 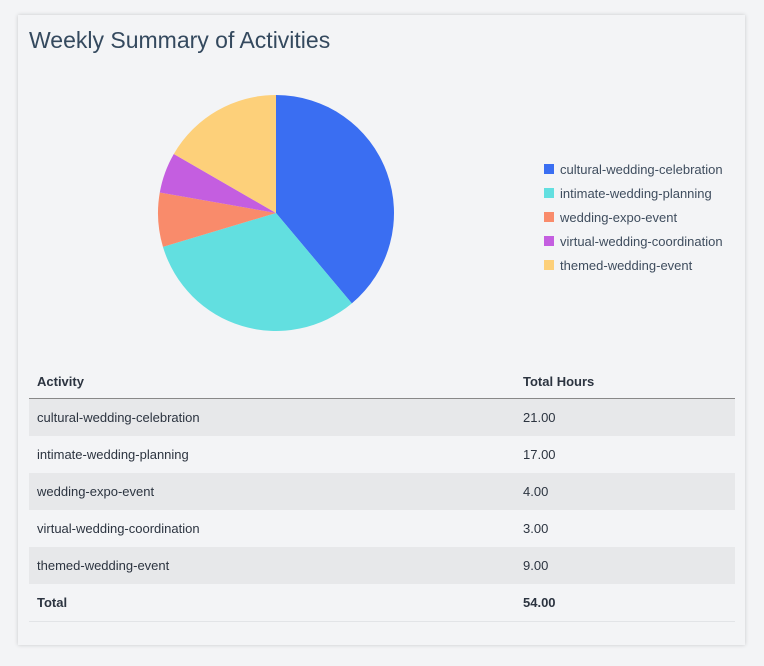 I want to click on legend-label: virtual-wedding-coordination, so click(x=641, y=241).